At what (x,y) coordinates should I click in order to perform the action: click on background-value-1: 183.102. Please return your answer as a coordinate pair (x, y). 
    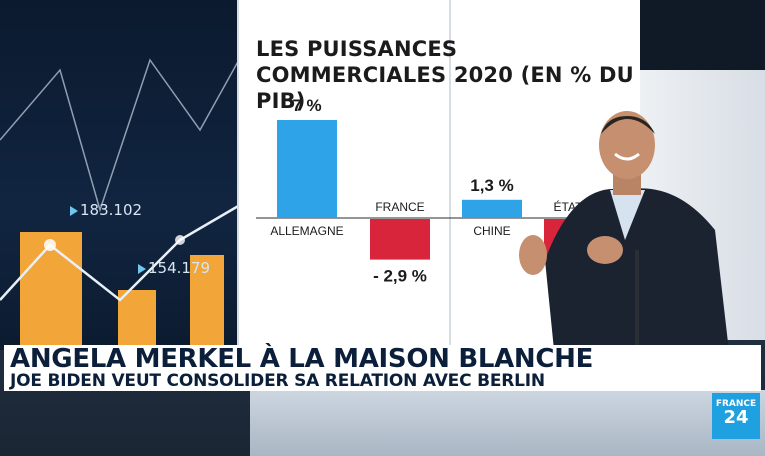
    Looking at the image, I should click on (111, 210).